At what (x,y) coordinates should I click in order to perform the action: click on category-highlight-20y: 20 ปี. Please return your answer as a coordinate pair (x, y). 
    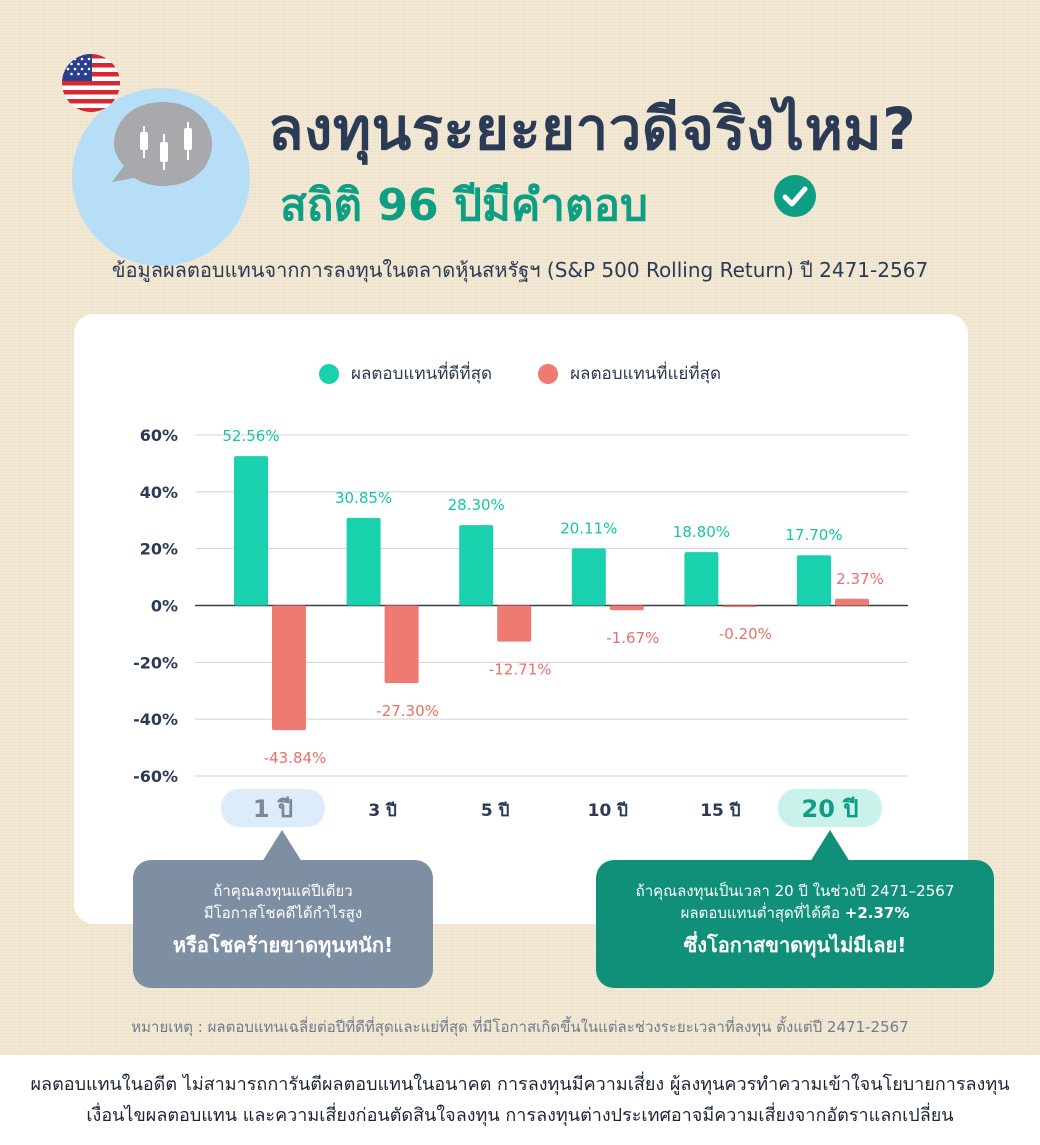
    Looking at the image, I should click on (830, 808).